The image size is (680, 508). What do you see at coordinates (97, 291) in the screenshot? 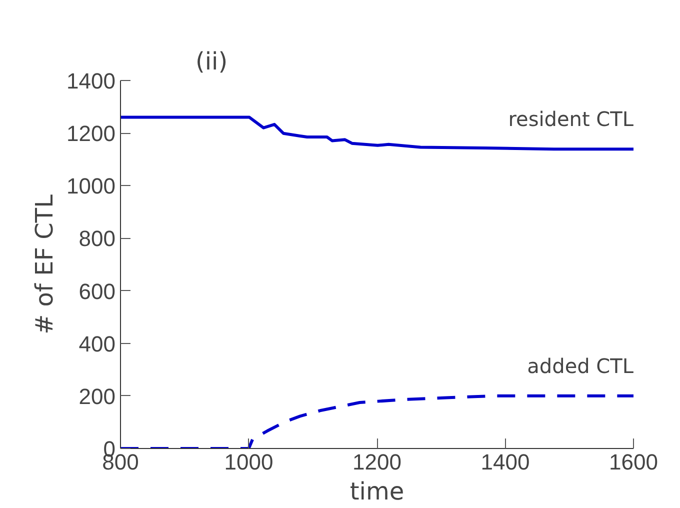
I see `y-tick-label: 600` at bounding box center [97, 291].